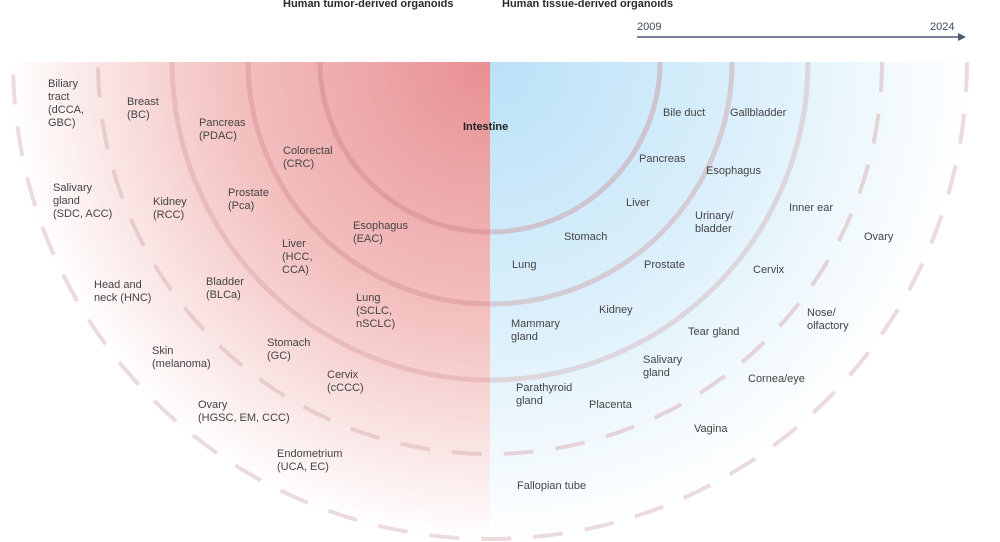 This screenshot has width=1000, height=542. Describe the element at coordinates (776, 379) in the screenshot. I see `tissue-label: Cornea/eye` at that location.